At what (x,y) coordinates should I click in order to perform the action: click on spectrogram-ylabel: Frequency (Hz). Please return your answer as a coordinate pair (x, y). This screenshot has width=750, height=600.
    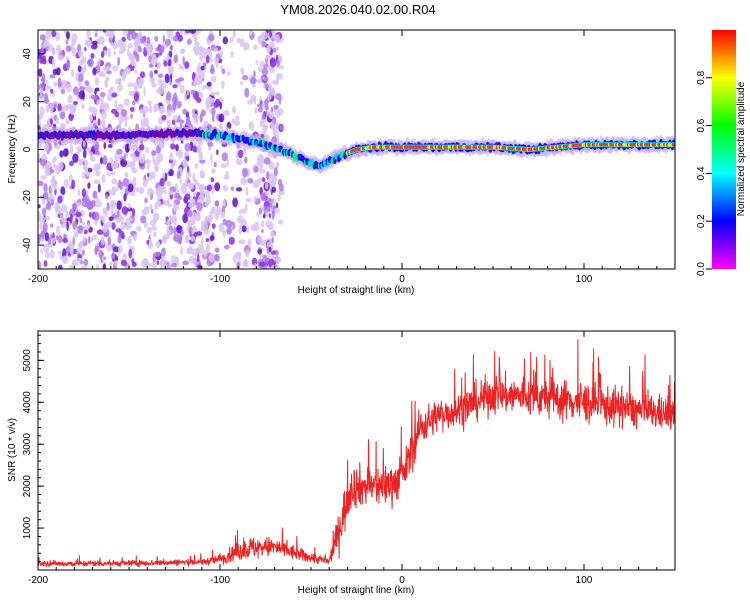
    Looking at the image, I should click on (12, 149).